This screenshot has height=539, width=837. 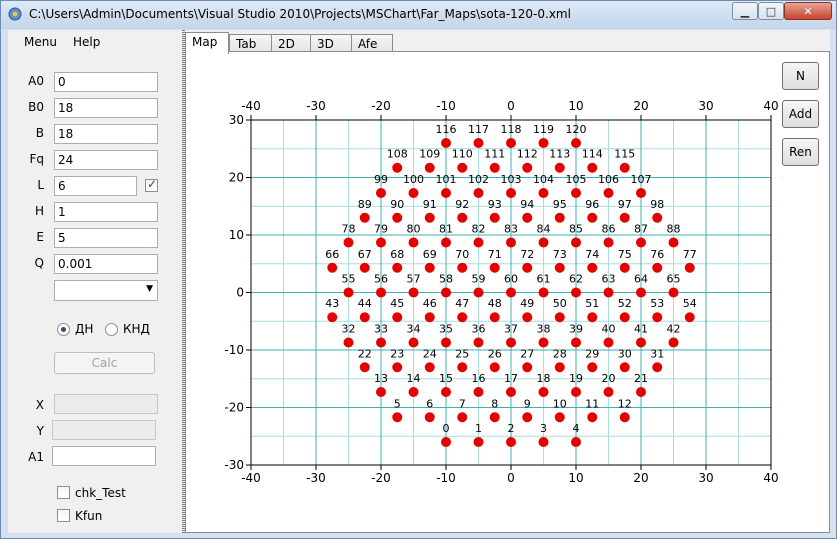 What do you see at coordinates (800, 152) in the screenshot?
I see `ren-button: Ren` at bounding box center [800, 152].